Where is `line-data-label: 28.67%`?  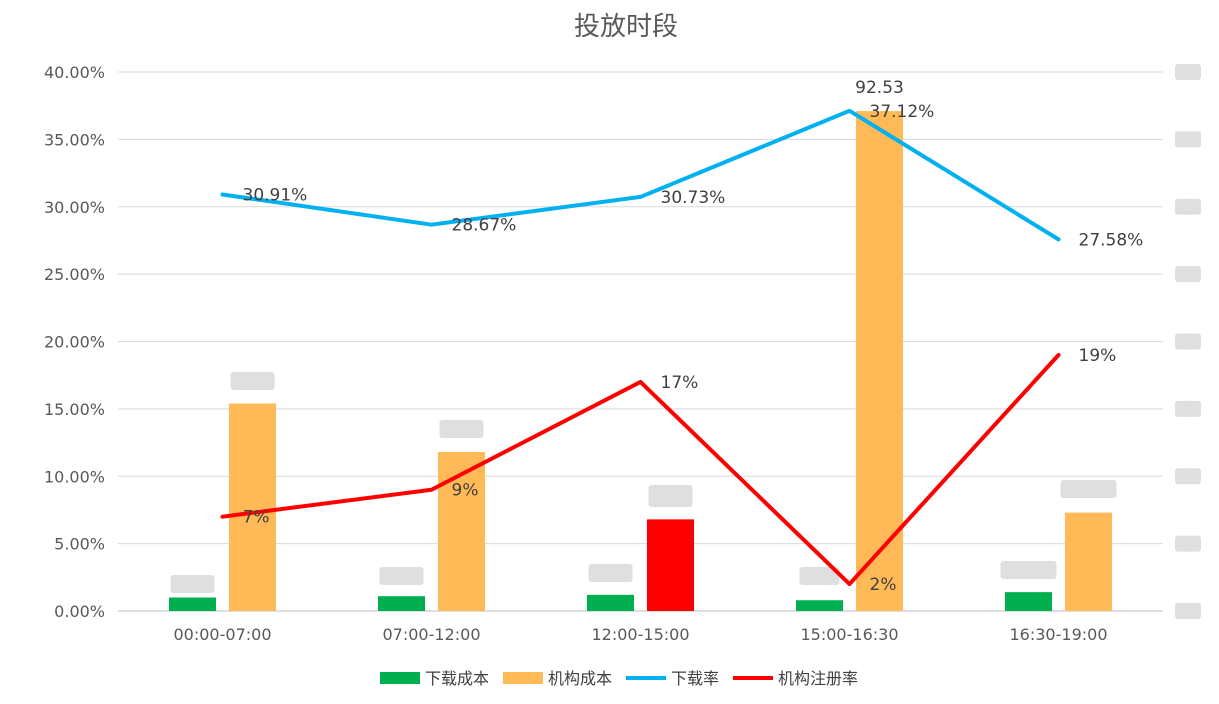 line-data-label: 28.67% is located at coordinates (484, 226).